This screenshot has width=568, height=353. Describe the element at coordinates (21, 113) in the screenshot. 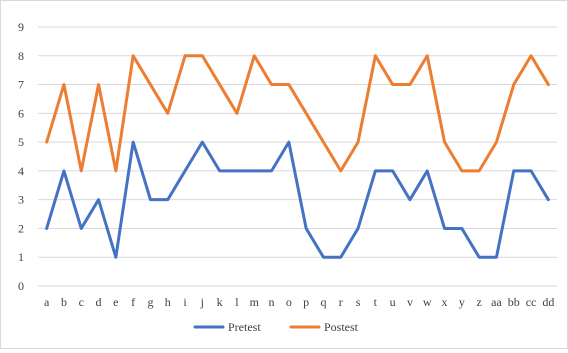

I see `y-tick-label: 6` at that location.